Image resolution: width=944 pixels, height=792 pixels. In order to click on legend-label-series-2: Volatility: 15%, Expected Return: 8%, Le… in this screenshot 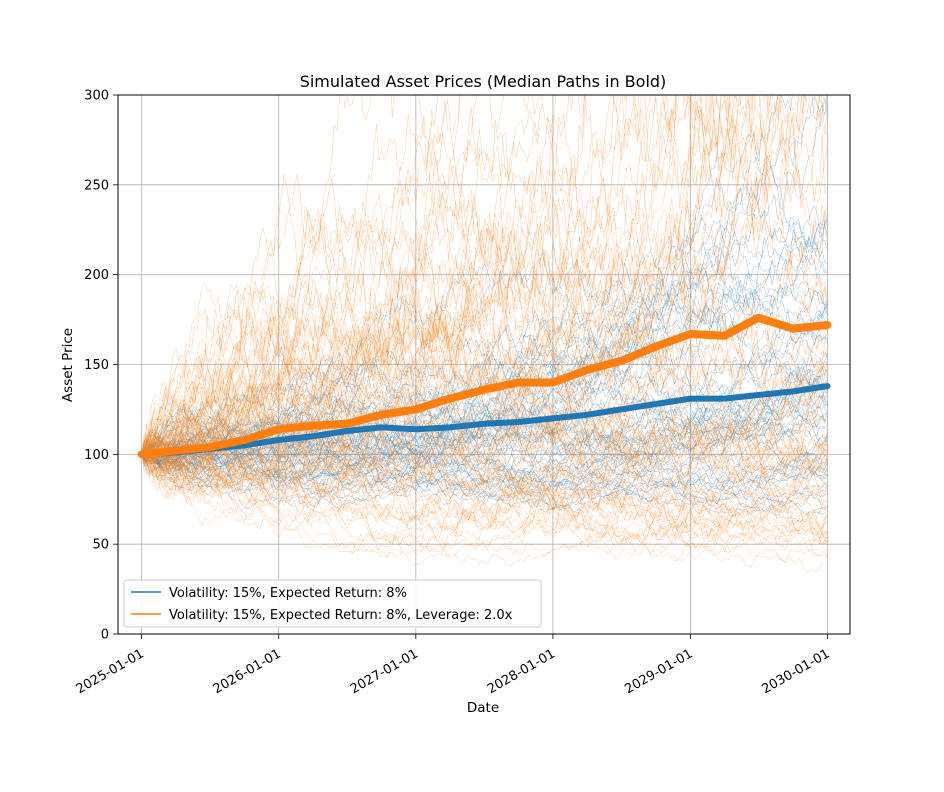, I will do `click(341, 615)`.